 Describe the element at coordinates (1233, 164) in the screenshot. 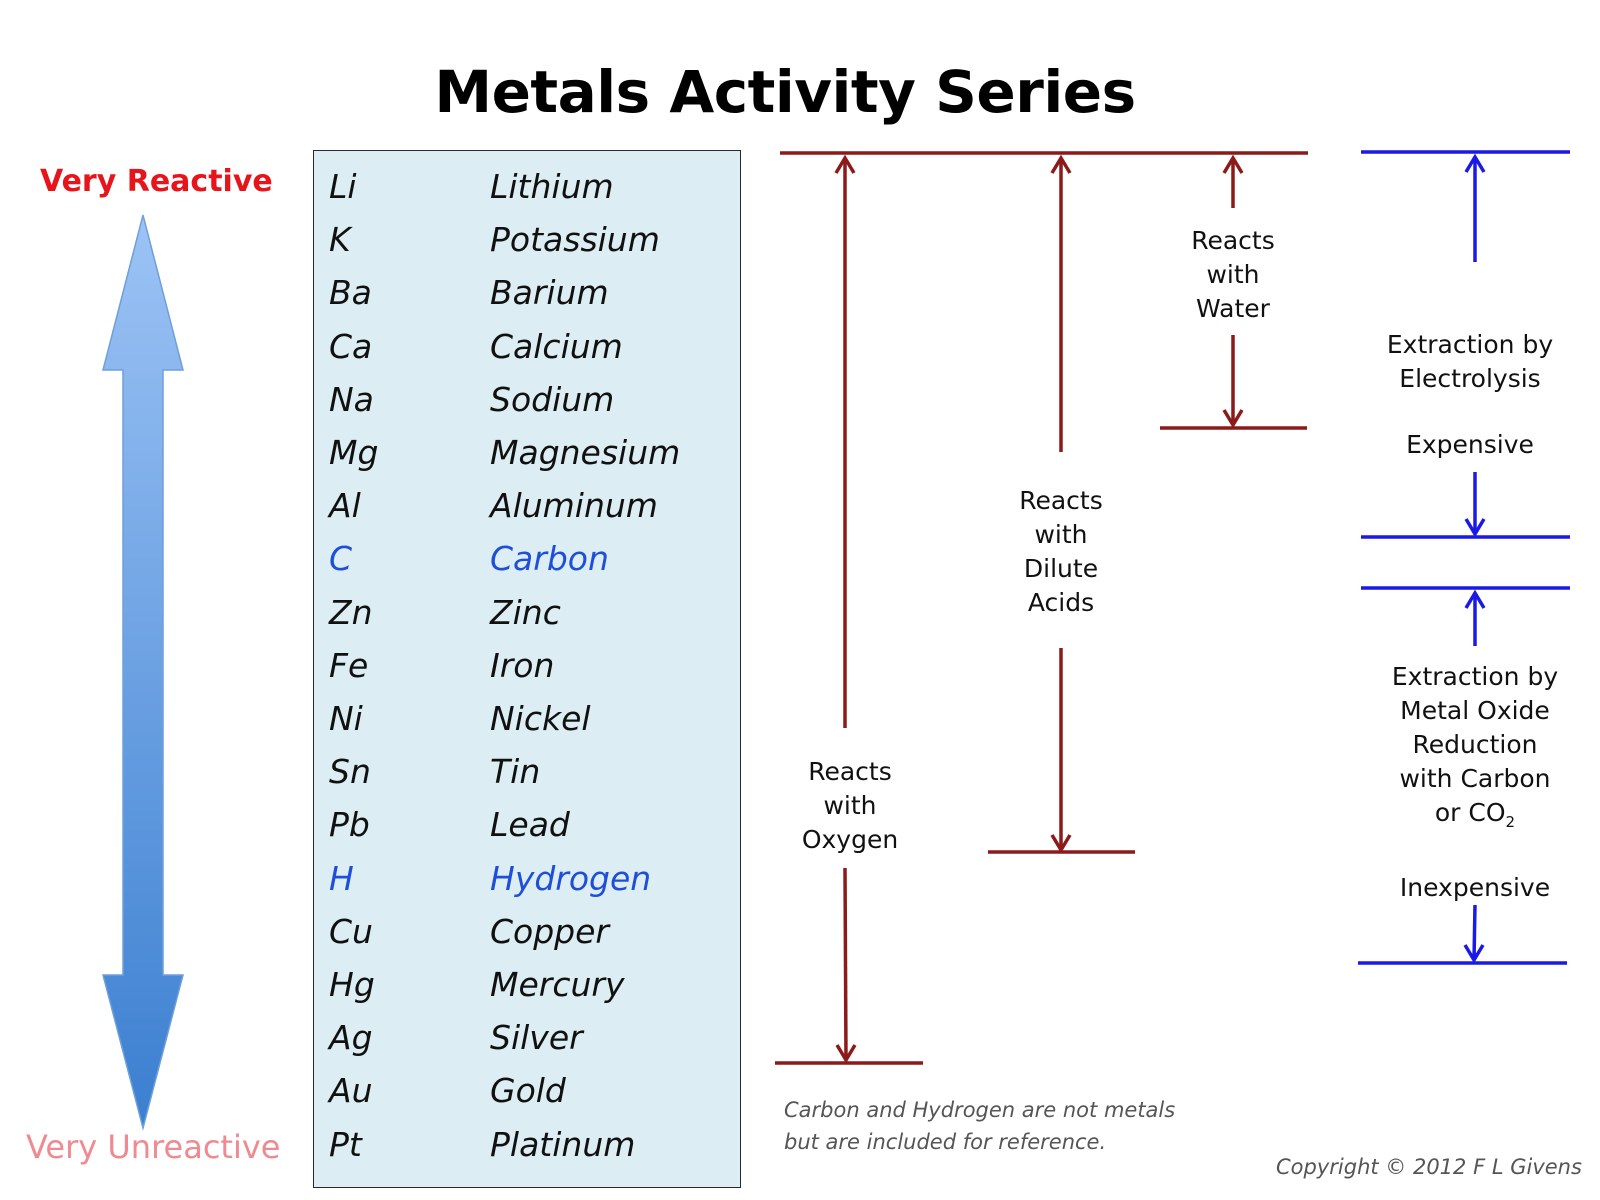

I see `water-up-arrowhead` at that location.